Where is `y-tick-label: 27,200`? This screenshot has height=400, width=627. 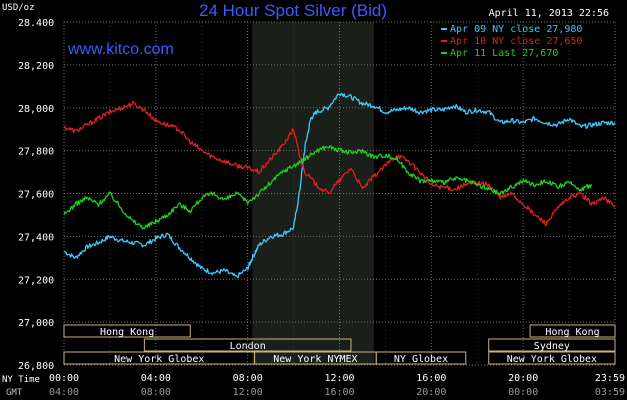
y-tick-label: 27,200 is located at coordinates (36, 280).